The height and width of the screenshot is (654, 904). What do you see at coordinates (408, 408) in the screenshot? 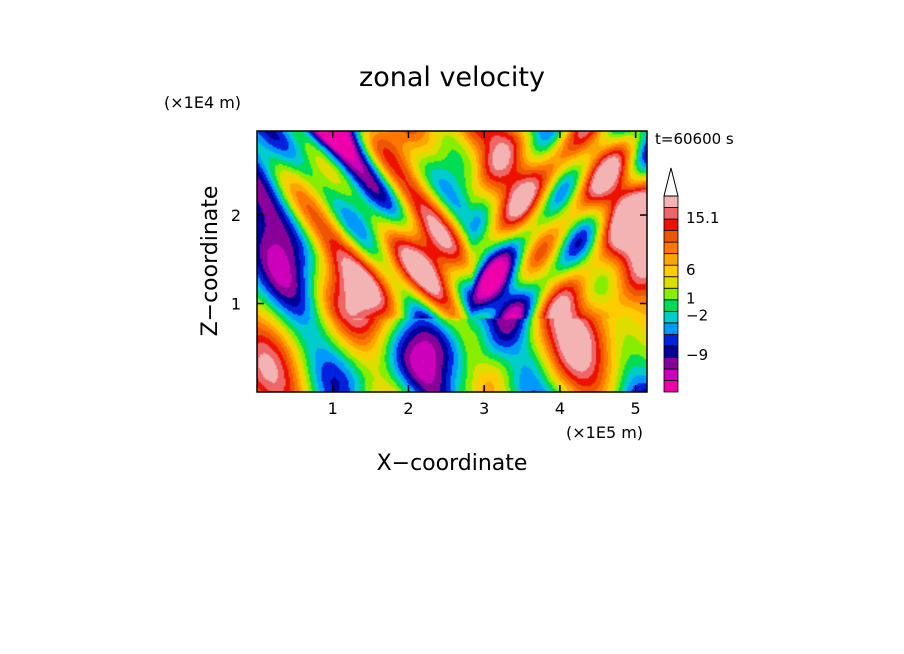
I see `x-tick-label-1: 2` at bounding box center [408, 408].